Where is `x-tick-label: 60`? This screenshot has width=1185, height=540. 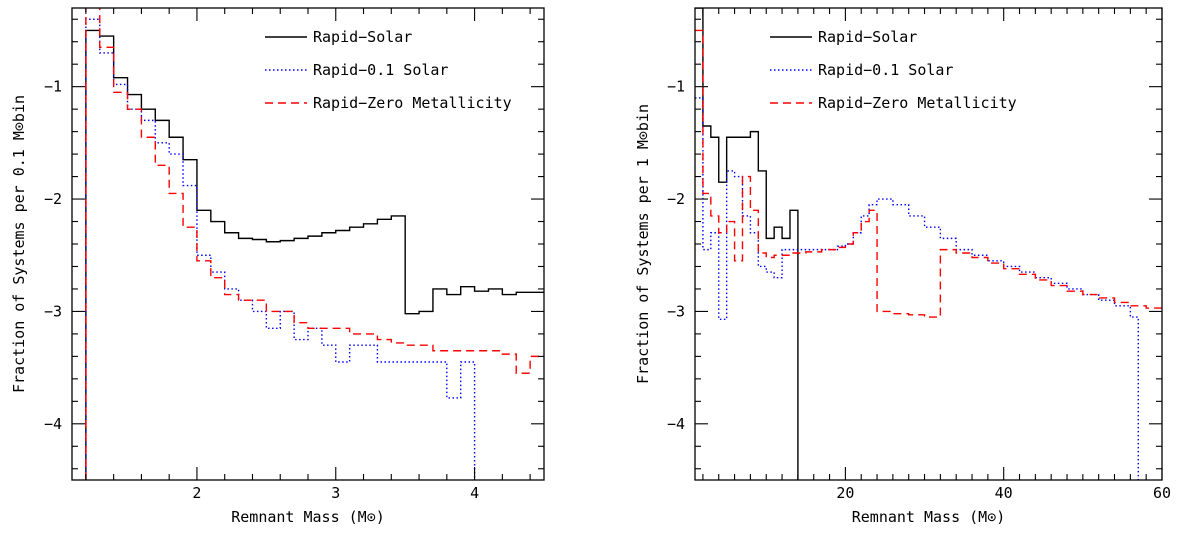 x-tick-label: 60 is located at coordinates (1162, 493).